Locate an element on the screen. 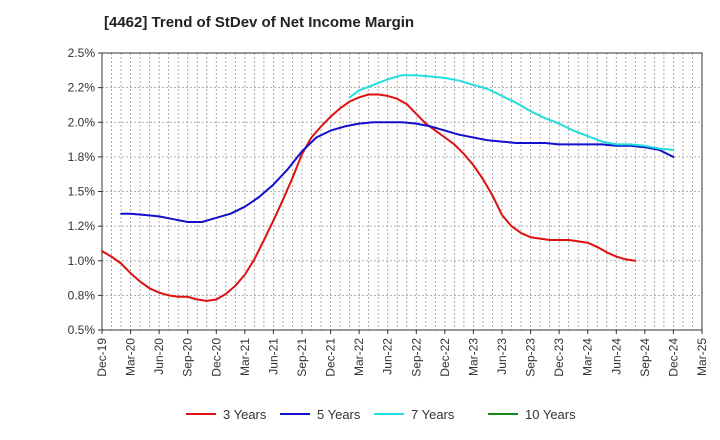  legend-label: 10 Years is located at coordinates (550, 414).